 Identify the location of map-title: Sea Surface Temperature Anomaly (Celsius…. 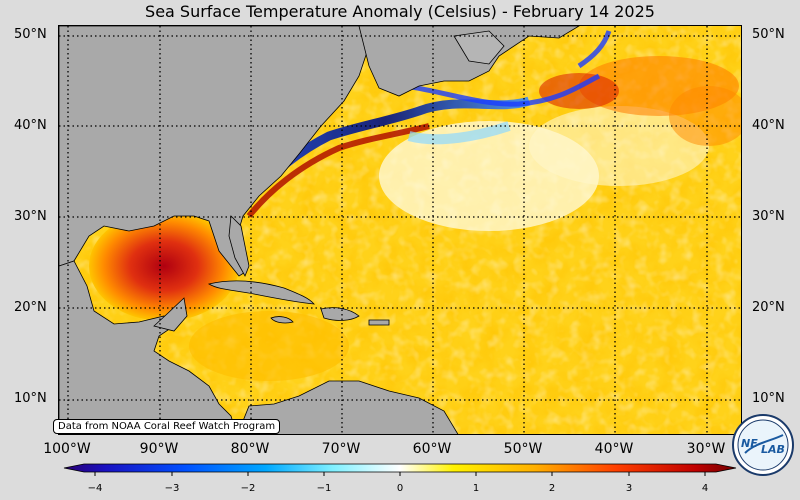
(400, 11).